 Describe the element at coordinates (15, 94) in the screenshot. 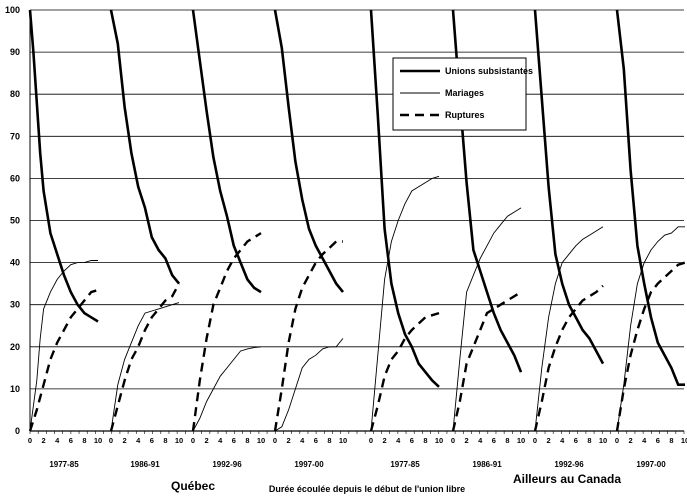

I see `y-tick-label: 80` at that location.